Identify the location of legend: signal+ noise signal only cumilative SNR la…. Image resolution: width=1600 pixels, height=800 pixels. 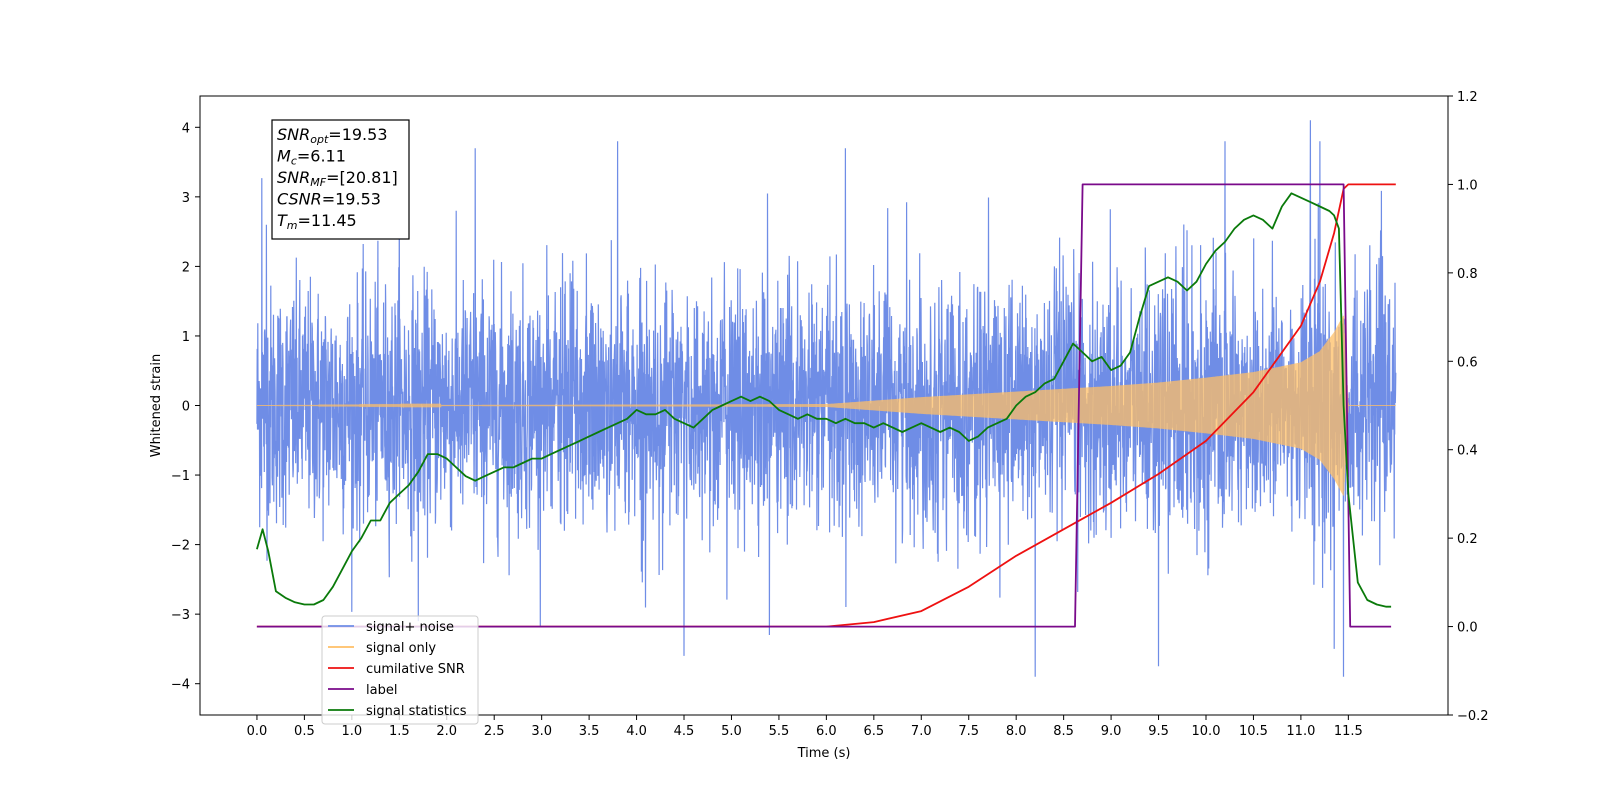
(400, 670).